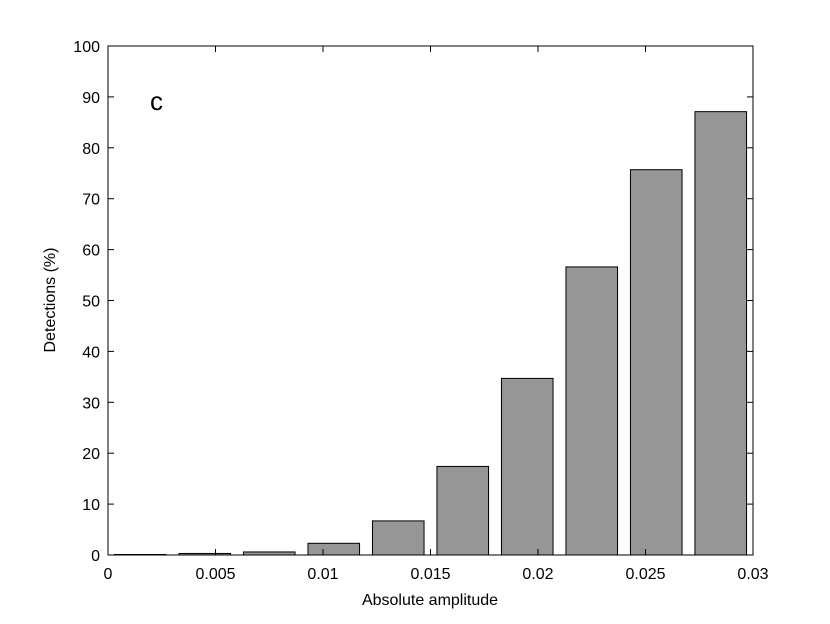 Image resolution: width=830 pixels, height=624 pixels. What do you see at coordinates (752, 574) in the screenshot?
I see `x-tick-label-6: 0.03` at bounding box center [752, 574].